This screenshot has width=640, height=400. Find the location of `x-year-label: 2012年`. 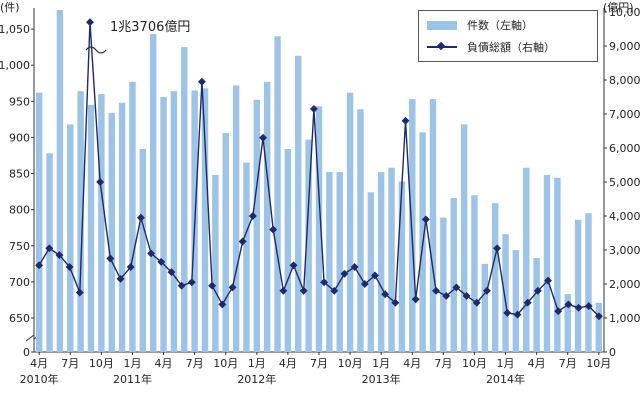

x-year-label: 2012年 is located at coordinates (256, 379).